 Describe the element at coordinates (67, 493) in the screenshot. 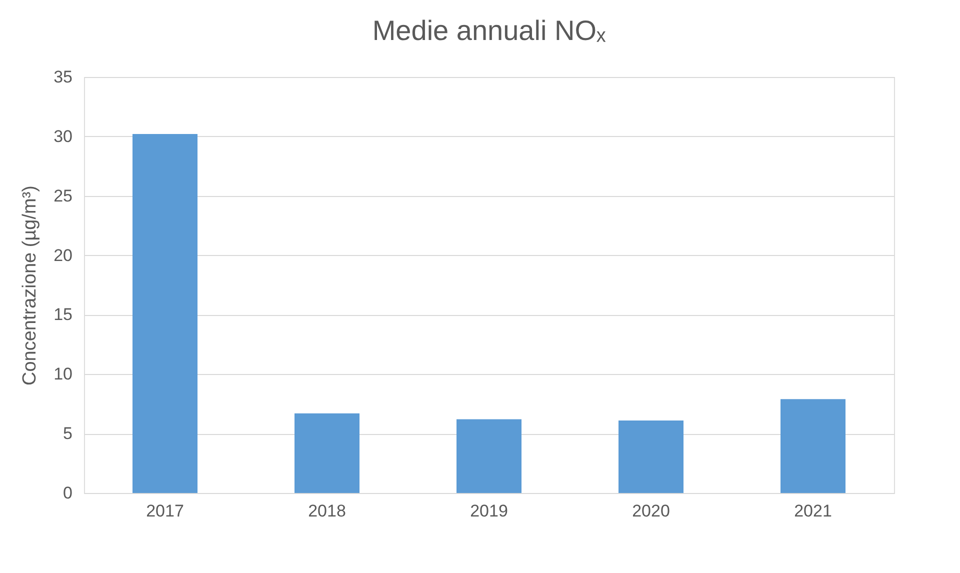

I see `y-tick-label: 0` at that location.